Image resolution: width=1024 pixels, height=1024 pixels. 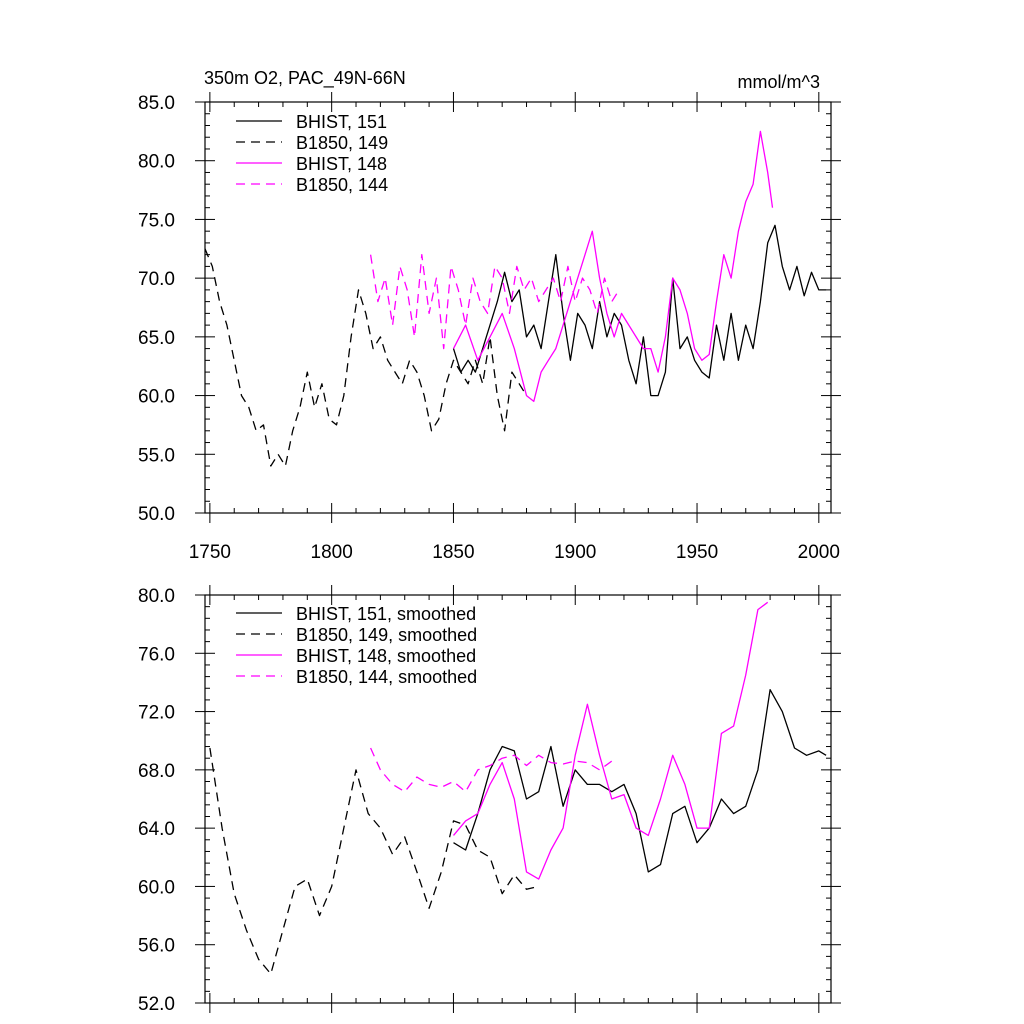 What do you see at coordinates (156, 829) in the screenshot?
I see `bottom-y-tick-label: 64.0` at bounding box center [156, 829].